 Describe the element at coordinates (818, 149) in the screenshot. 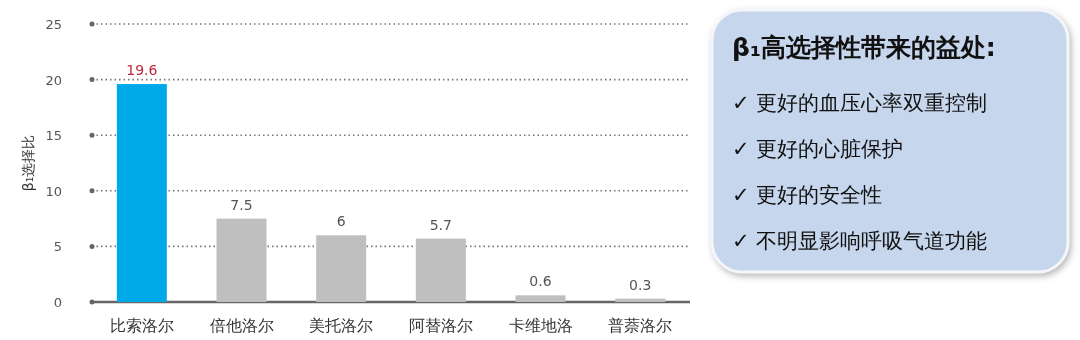

I see `text: ✓ 更好的心脏保护` at that location.